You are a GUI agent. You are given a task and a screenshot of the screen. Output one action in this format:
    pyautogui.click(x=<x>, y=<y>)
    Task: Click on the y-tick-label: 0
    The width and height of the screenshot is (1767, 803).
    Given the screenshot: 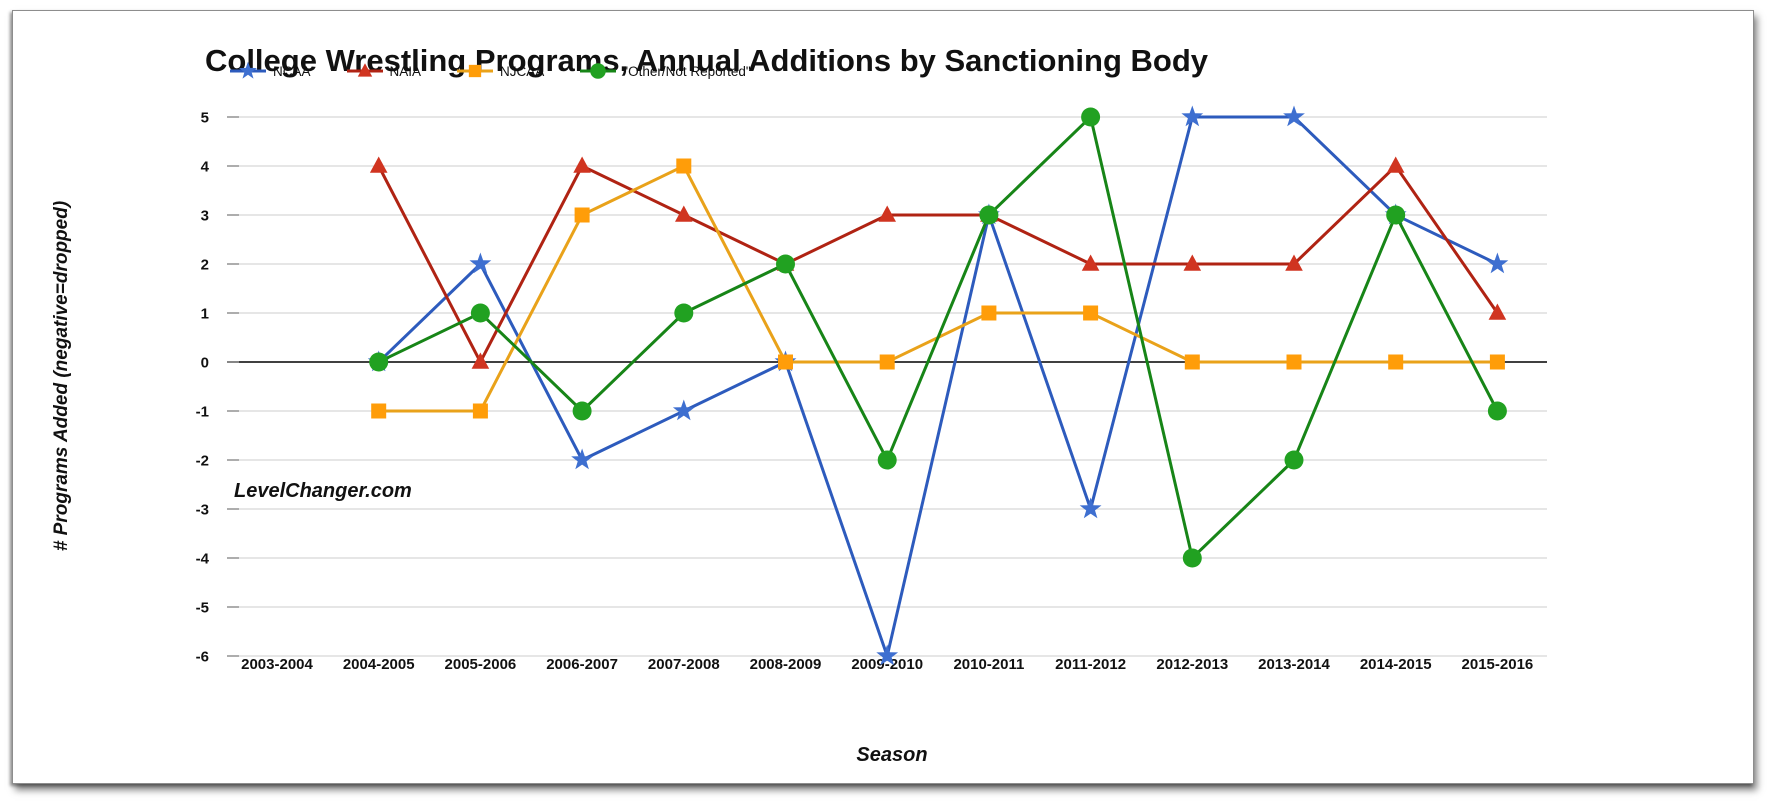 What is the action you would take?
    pyautogui.click(x=205, y=363)
    